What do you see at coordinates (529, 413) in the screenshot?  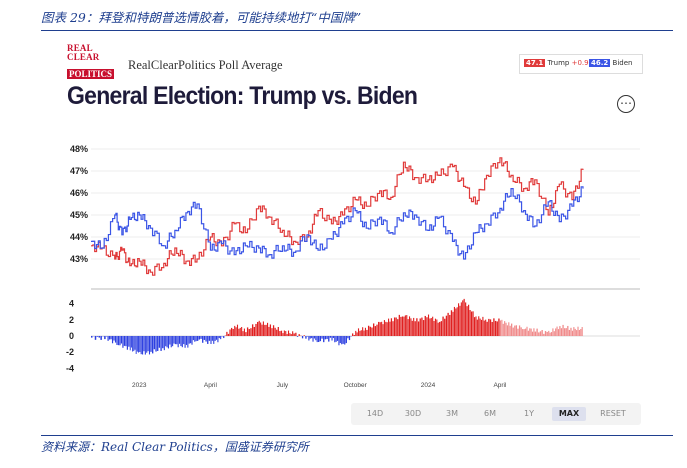 I see `range-button-1y: 1Y` at bounding box center [529, 413].